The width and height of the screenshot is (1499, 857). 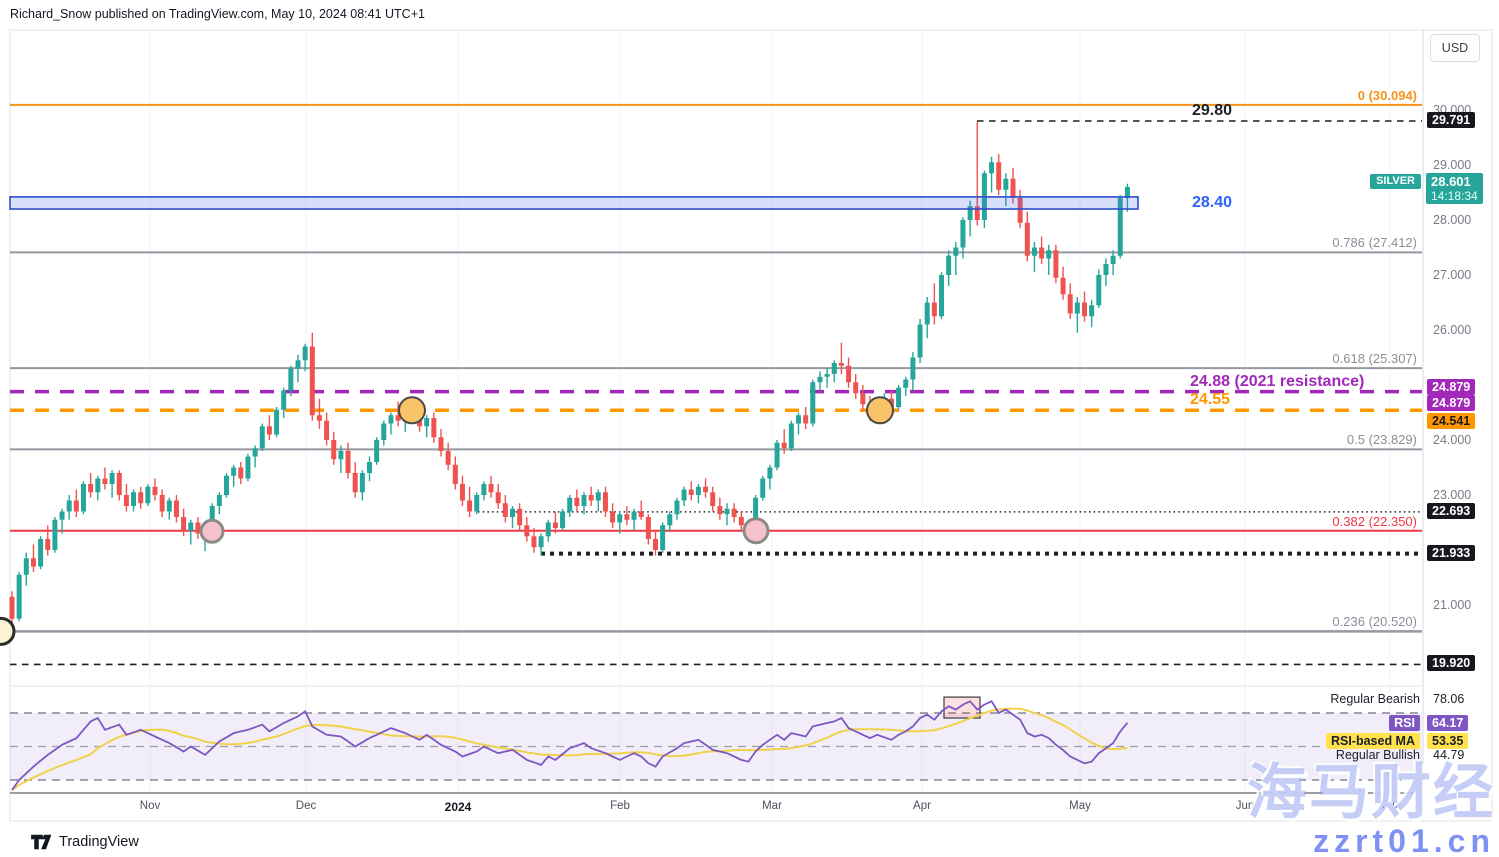 What do you see at coordinates (574, 203) in the screenshot?
I see `supply-zone` at bounding box center [574, 203].